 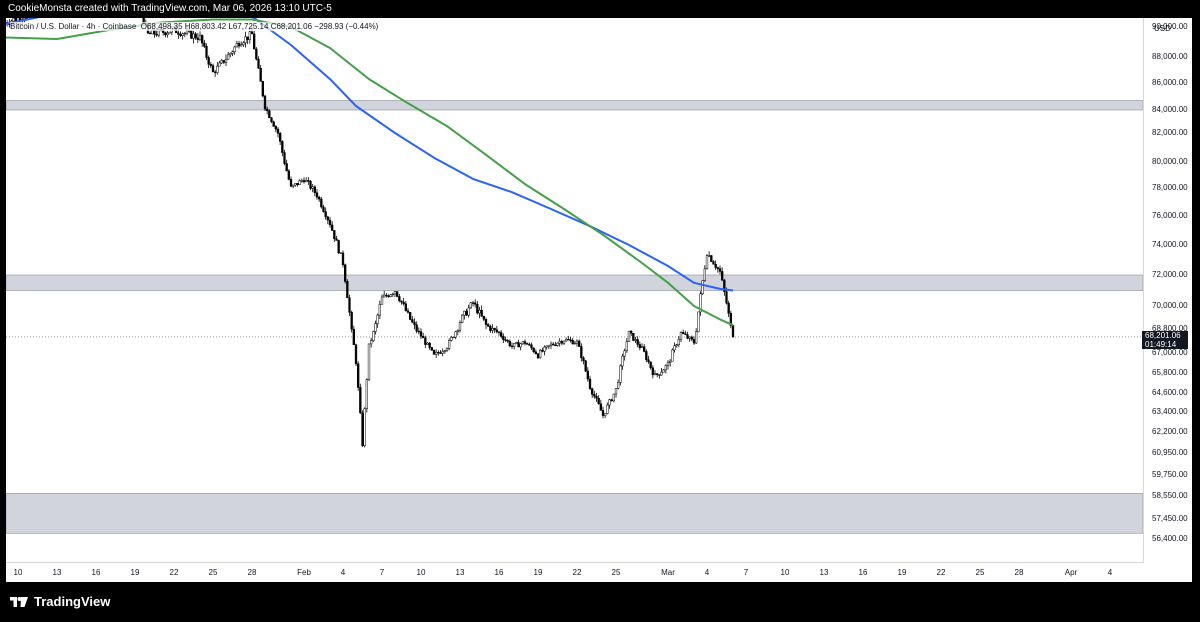 What do you see at coordinates (161, 26) in the screenshot?
I see `legend-open: O68,498.35` at bounding box center [161, 26].